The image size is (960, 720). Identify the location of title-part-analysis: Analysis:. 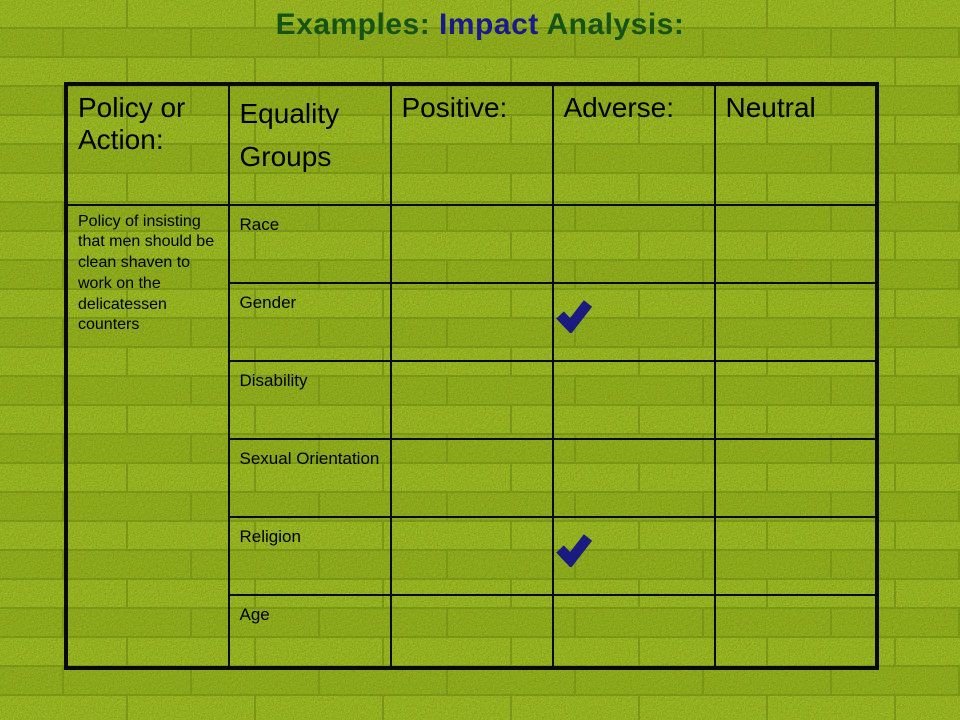
(611, 24).